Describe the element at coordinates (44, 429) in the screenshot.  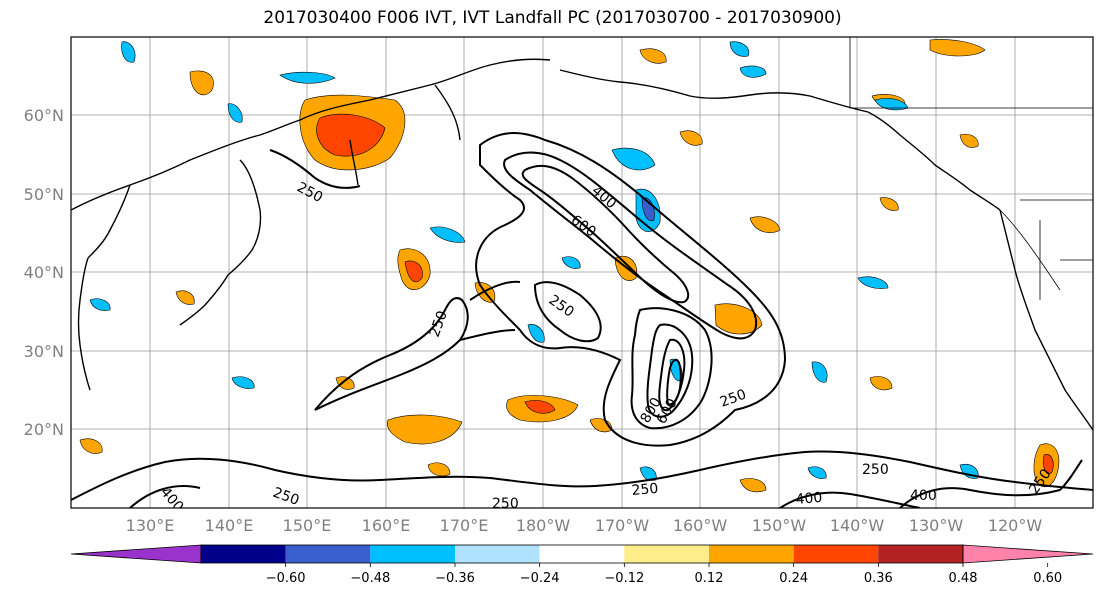
I see `lat-label: 20°N` at that location.